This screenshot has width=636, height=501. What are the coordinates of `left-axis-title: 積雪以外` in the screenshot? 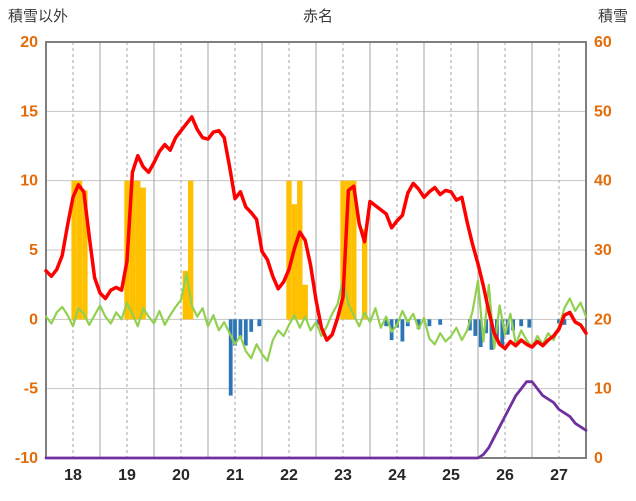 It's located at (38, 16).